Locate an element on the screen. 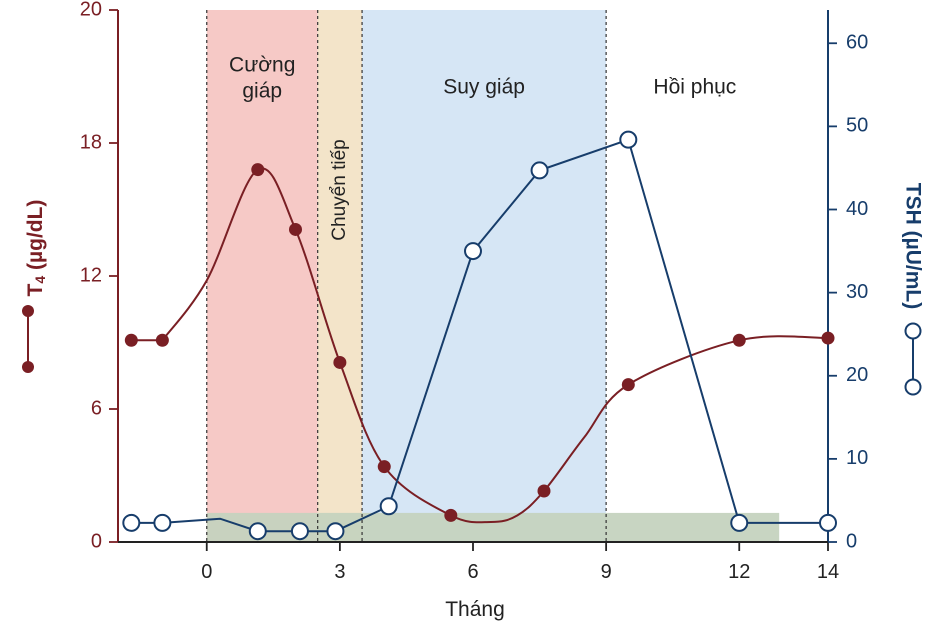  left-axis-label: T4 (µg/dL) is located at coordinates (36, 248).